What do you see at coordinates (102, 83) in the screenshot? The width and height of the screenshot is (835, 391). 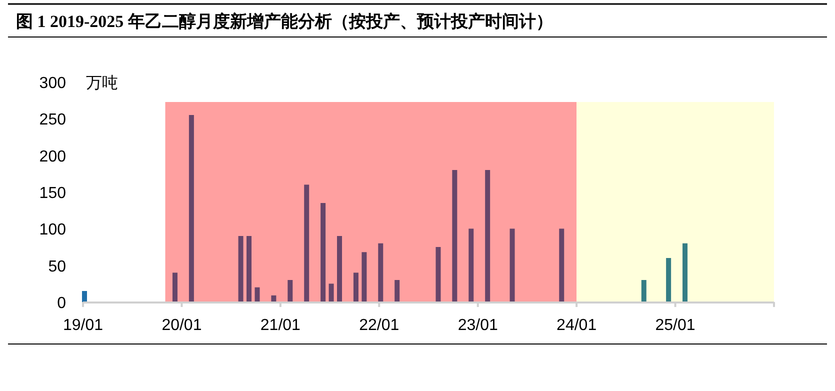 I see `y-axis-title: 万吨` at bounding box center [102, 83].